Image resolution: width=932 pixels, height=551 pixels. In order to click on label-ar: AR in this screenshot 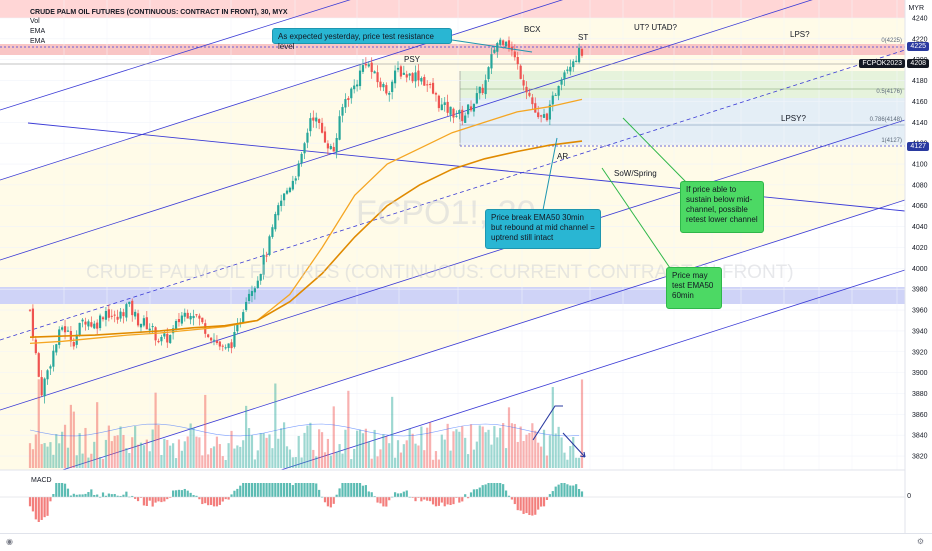, I will do `click(562, 156)`.